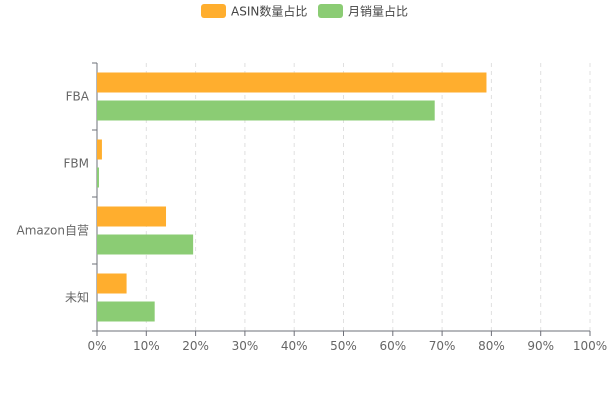 This screenshot has width=609, height=400. Describe the element at coordinates (146, 346) in the screenshot. I see `x-tick-label: 10%` at that location.